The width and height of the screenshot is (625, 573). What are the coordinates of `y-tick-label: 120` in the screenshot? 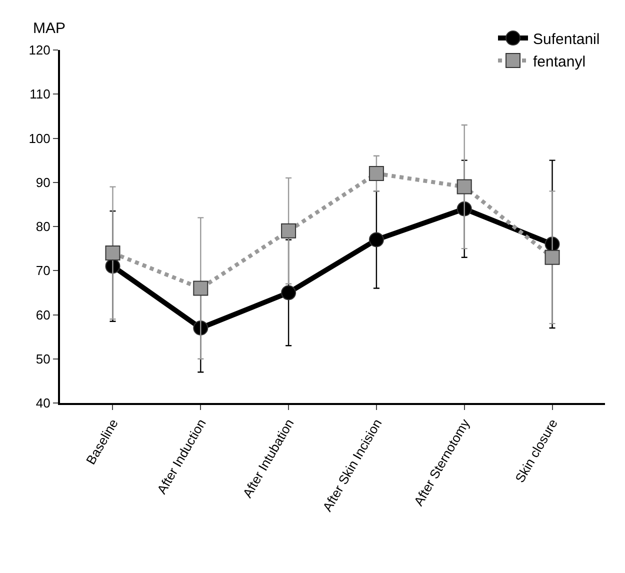 It's located at (39, 50).